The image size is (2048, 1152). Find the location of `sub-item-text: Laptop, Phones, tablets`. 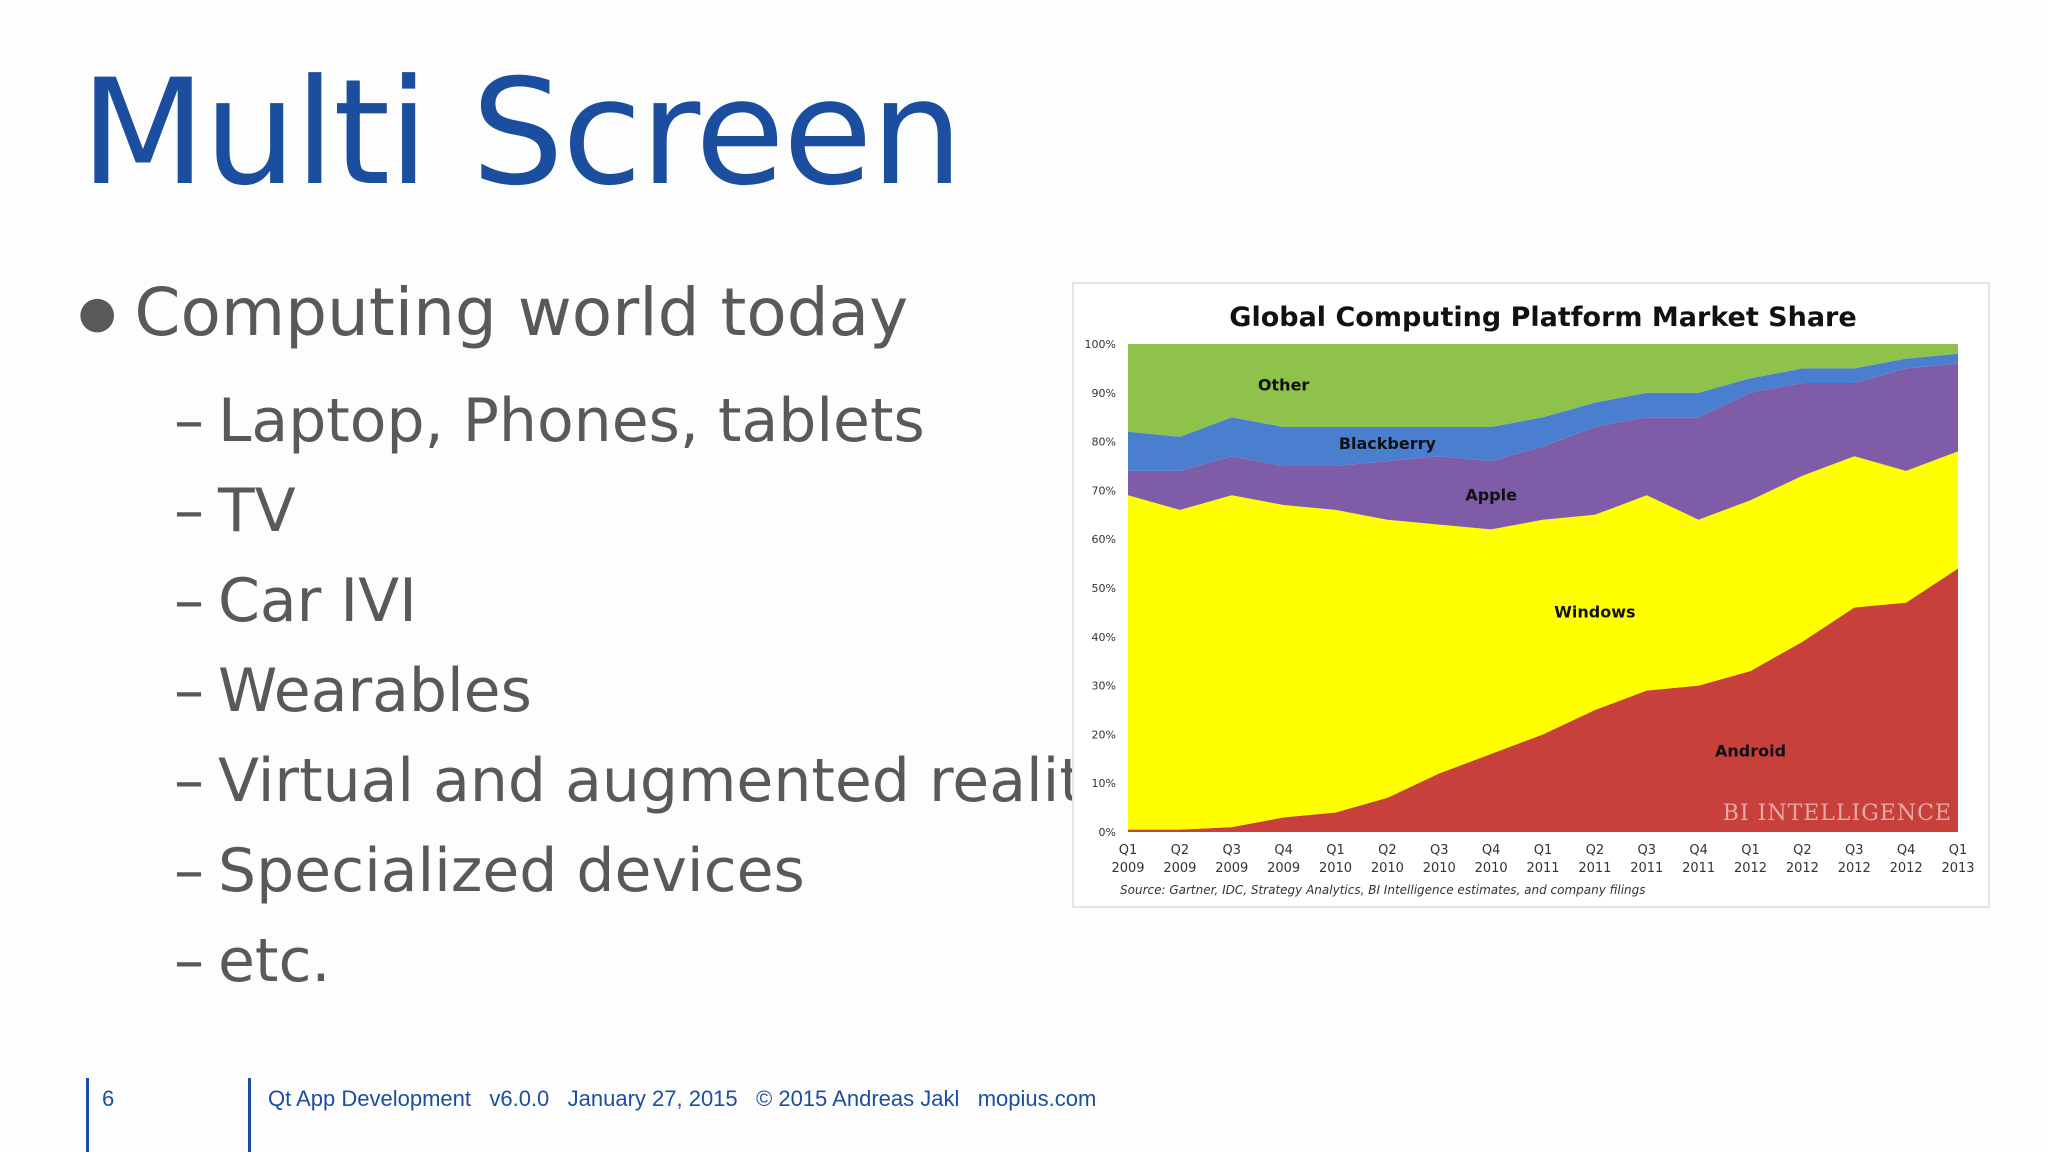

sub-item-text: Laptop, Phones, tablets is located at coordinates (571, 421).